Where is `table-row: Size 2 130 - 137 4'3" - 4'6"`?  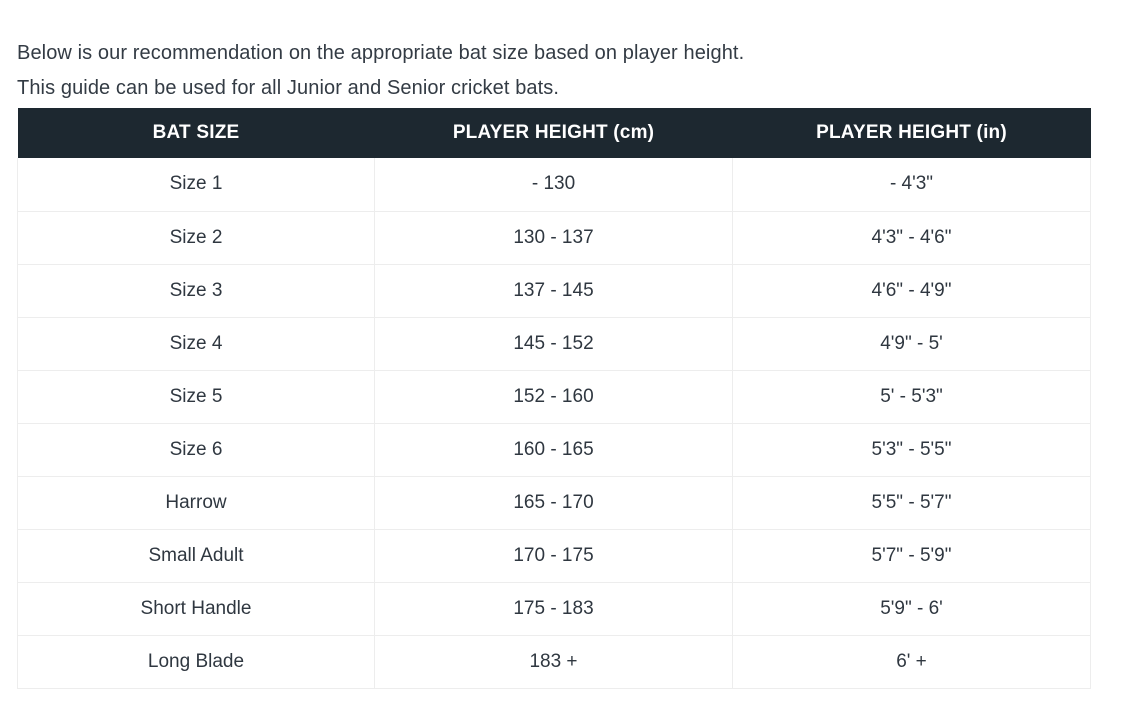 table-row: Size 2 130 - 137 4'3" - 4'6" is located at coordinates (554, 238).